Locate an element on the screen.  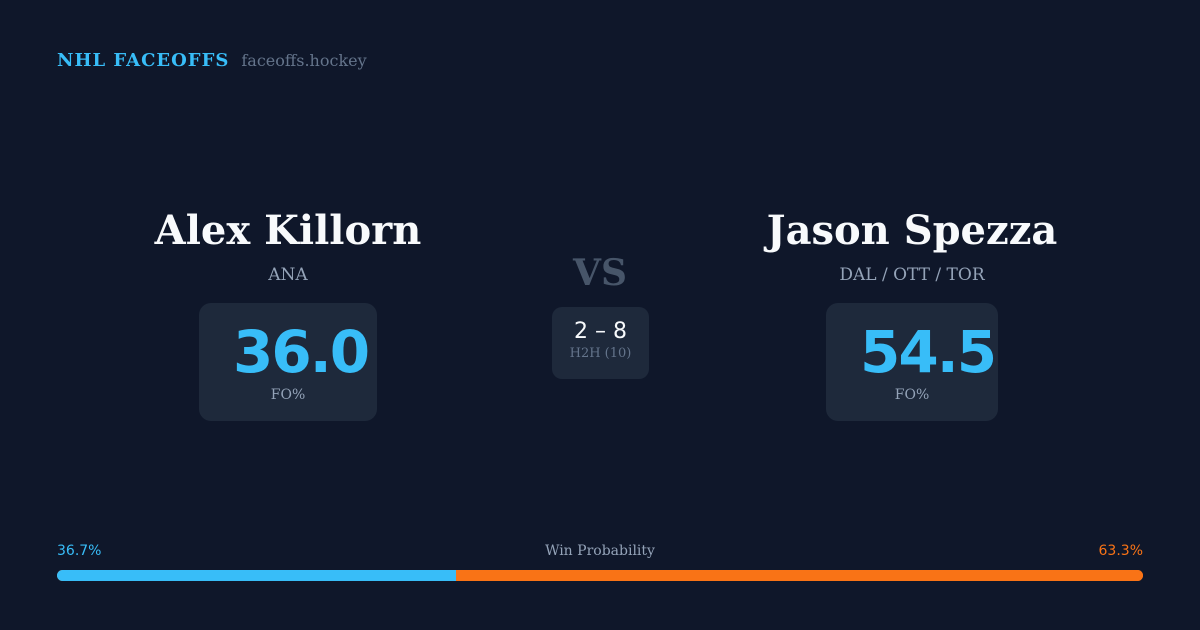
right-probability-fill is located at coordinates (799, 575).